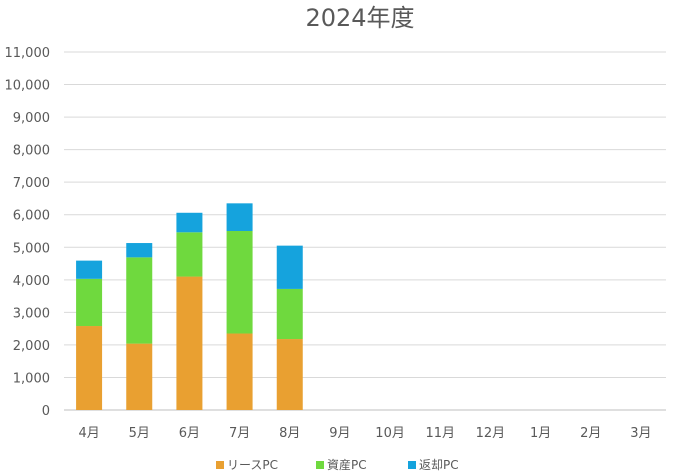  I want to click on x-tick-label: 8月, so click(289, 433).